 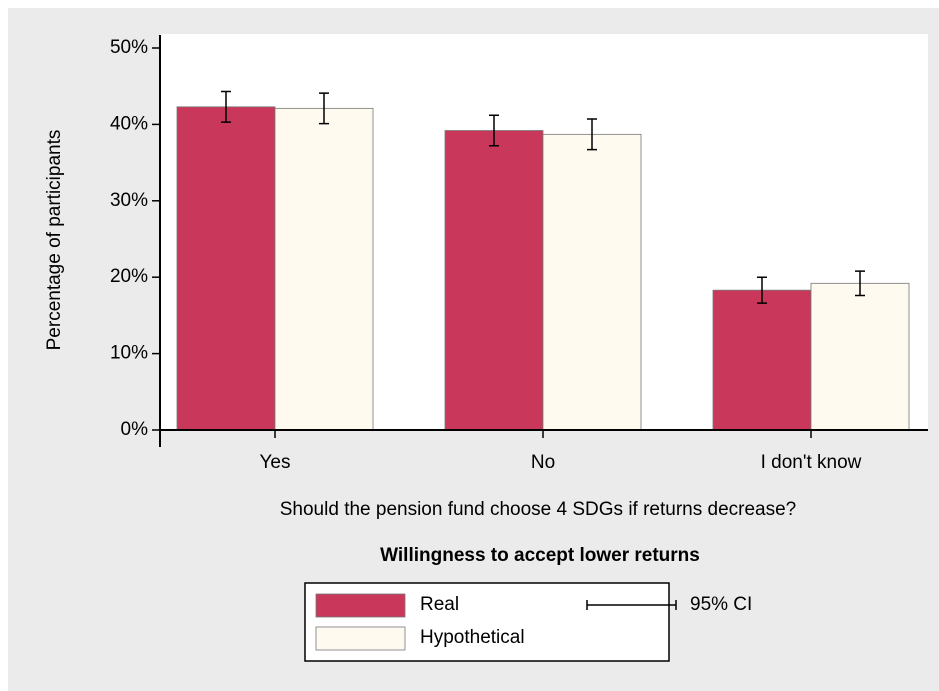 I want to click on ci-symbol, so click(x=631, y=605).